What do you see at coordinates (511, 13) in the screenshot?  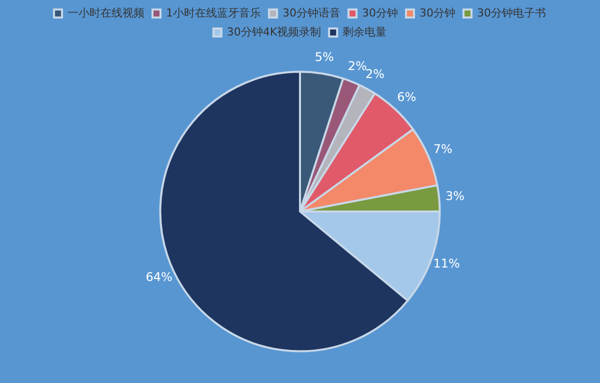 I see `legend-label: 30分钟电子书` at bounding box center [511, 13].